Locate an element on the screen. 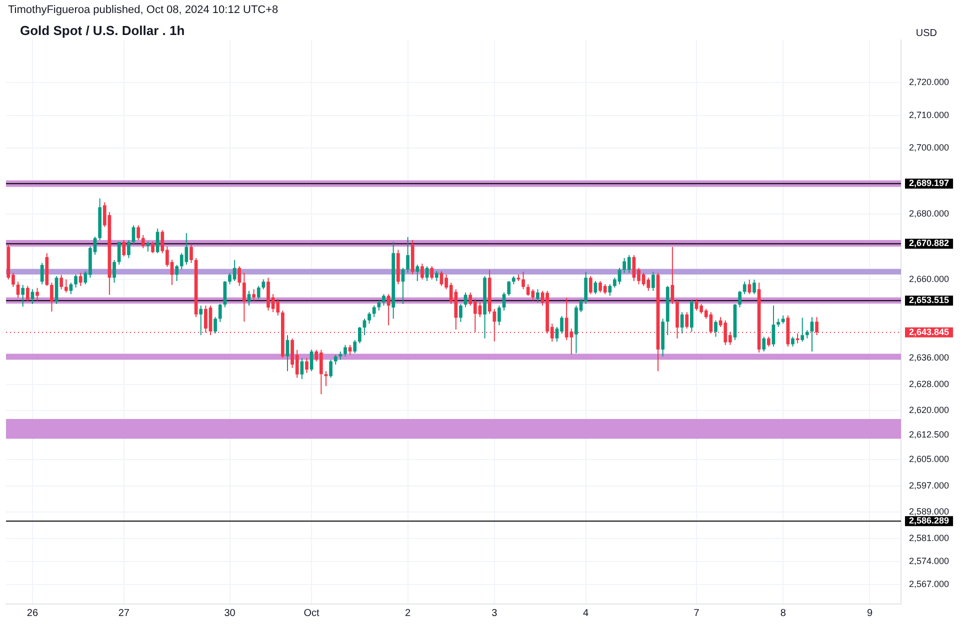 This screenshot has width=975, height=642. x-tick-label: 8 is located at coordinates (783, 613).